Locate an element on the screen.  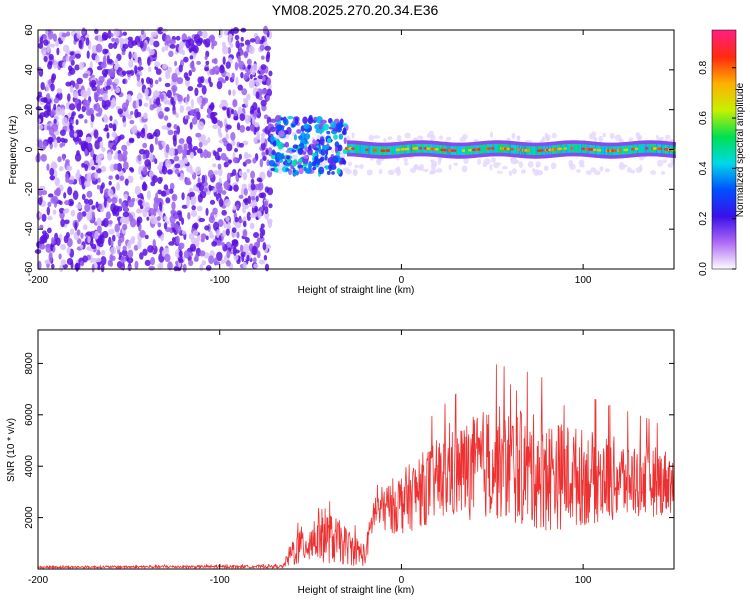
x-tick-label: -200 is located at coordinates (38, 280).